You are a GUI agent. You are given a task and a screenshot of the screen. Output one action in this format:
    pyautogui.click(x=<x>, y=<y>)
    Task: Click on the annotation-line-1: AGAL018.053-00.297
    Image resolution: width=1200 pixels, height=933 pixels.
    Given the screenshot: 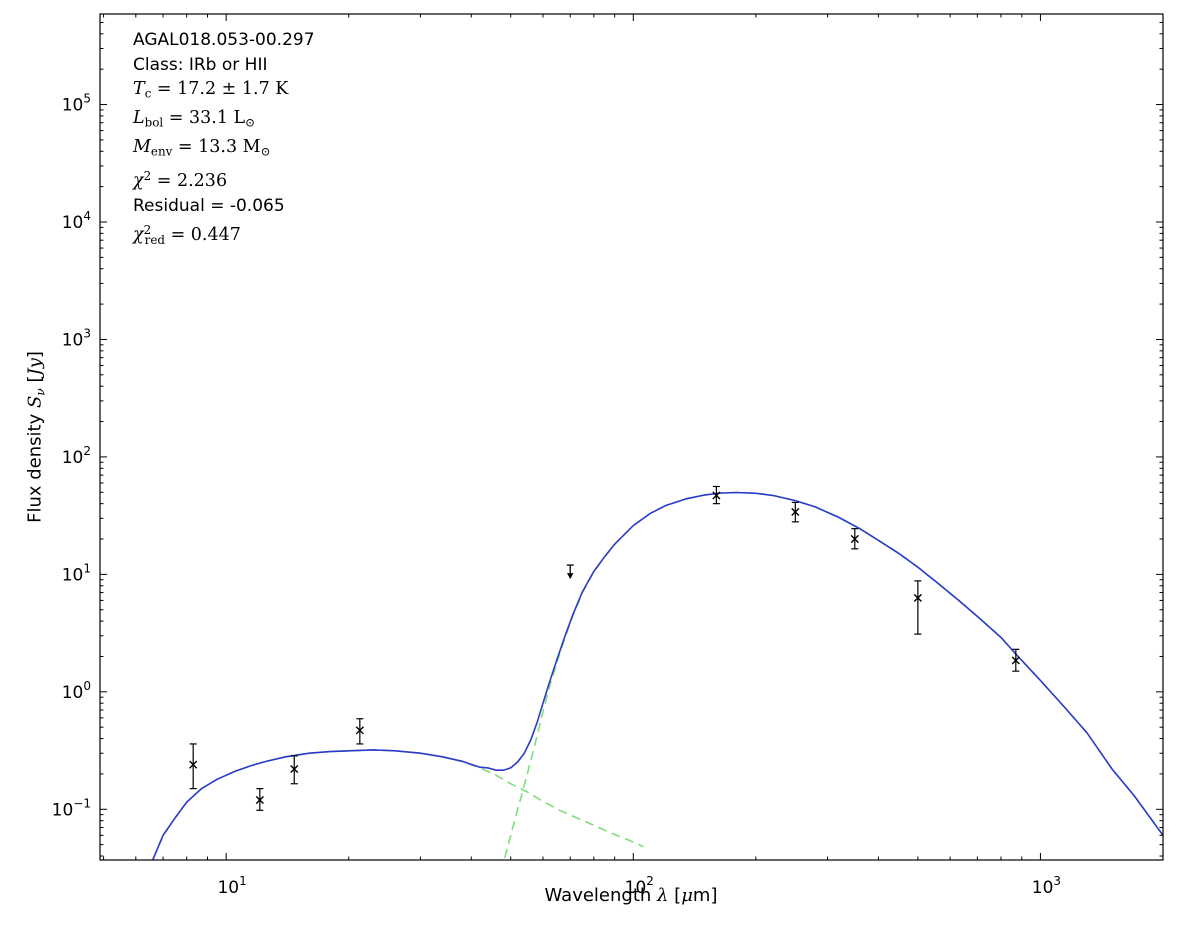 What is the action you would take?
    pyautogui.click(x=224, y=40)
    